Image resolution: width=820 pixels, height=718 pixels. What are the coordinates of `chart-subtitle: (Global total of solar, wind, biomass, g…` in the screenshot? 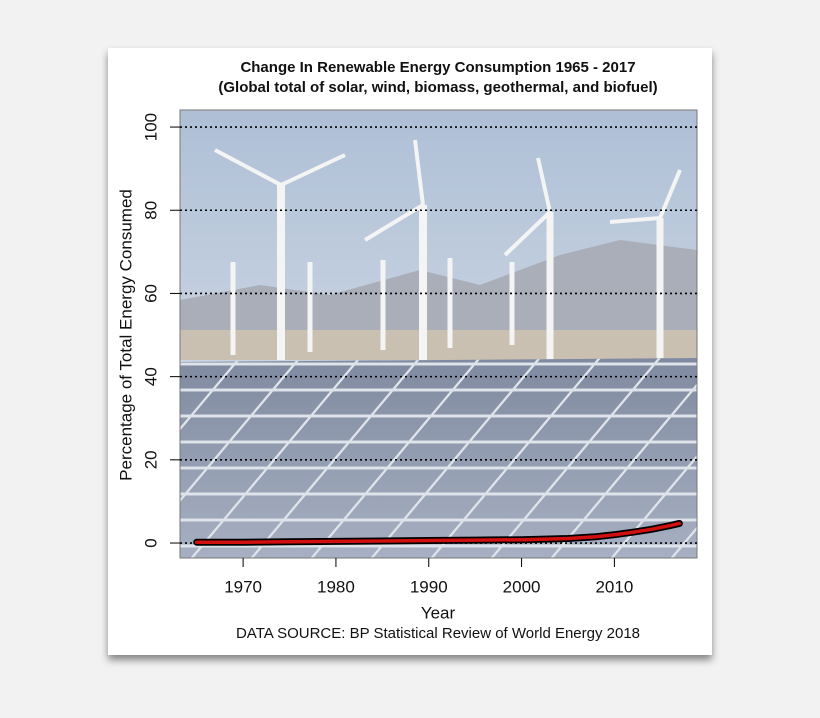 It's located at (437, 87).